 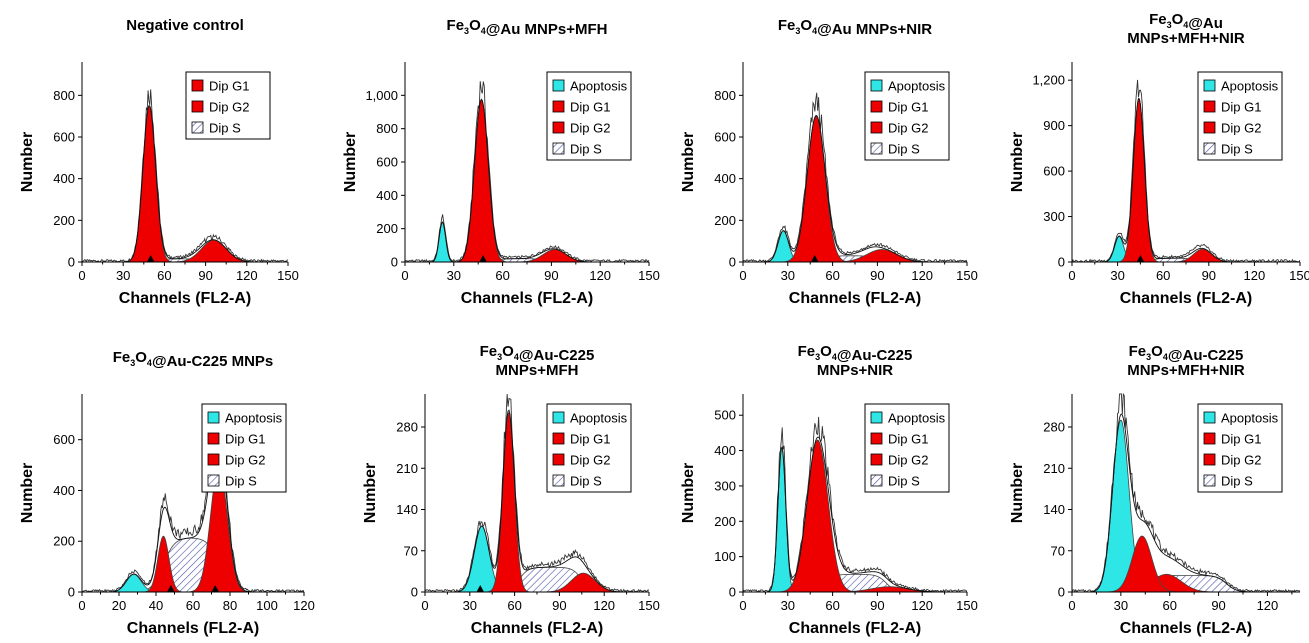 I want to click on svg-text: MNPs+MFH, so click(x=537, y=370).